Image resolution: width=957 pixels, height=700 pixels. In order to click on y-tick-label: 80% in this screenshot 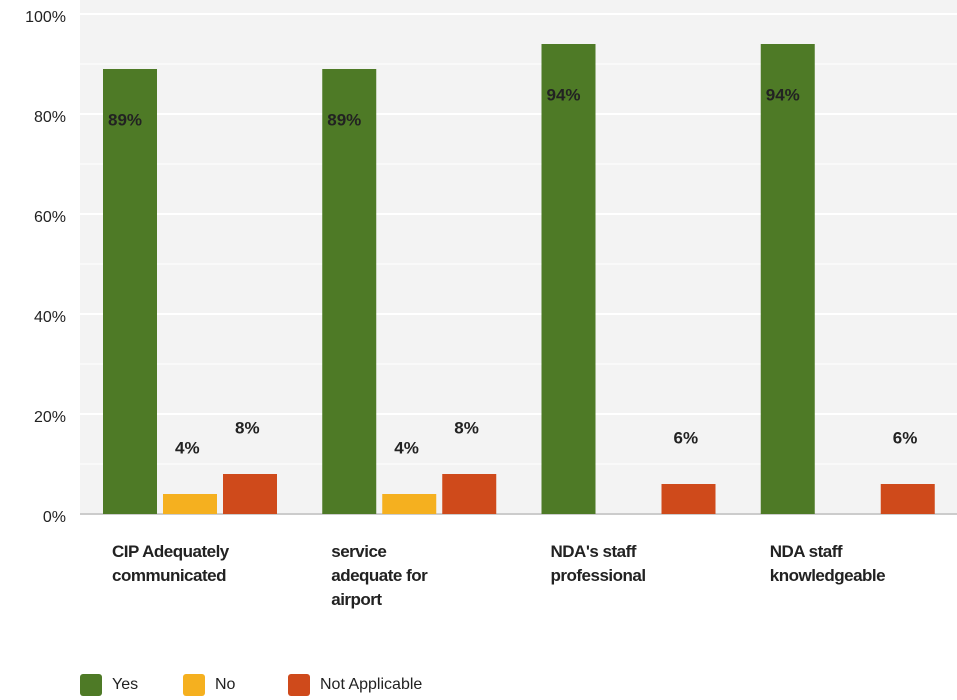, I will do `click(50, 117)`.